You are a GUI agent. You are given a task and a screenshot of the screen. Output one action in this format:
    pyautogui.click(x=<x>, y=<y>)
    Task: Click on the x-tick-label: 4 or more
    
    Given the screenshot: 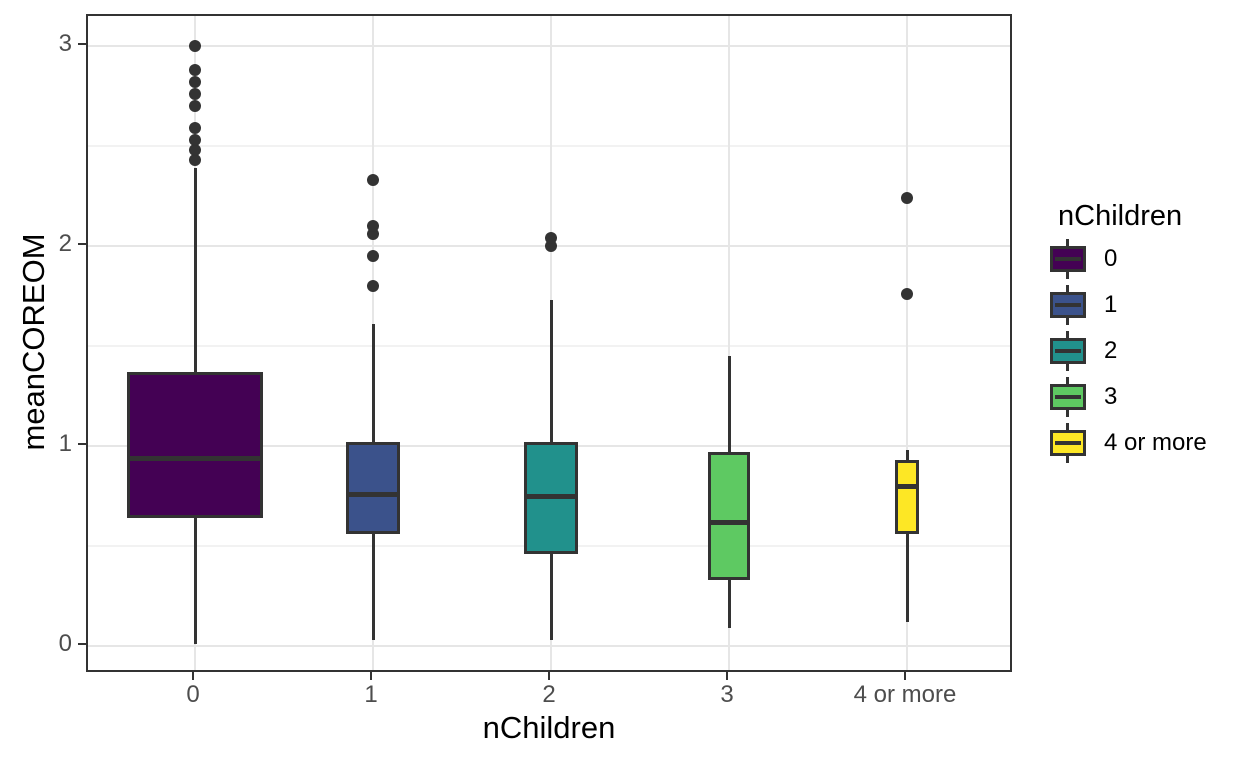 What is the action you would take?
    pyautogui.click(x=905, y=694)
    